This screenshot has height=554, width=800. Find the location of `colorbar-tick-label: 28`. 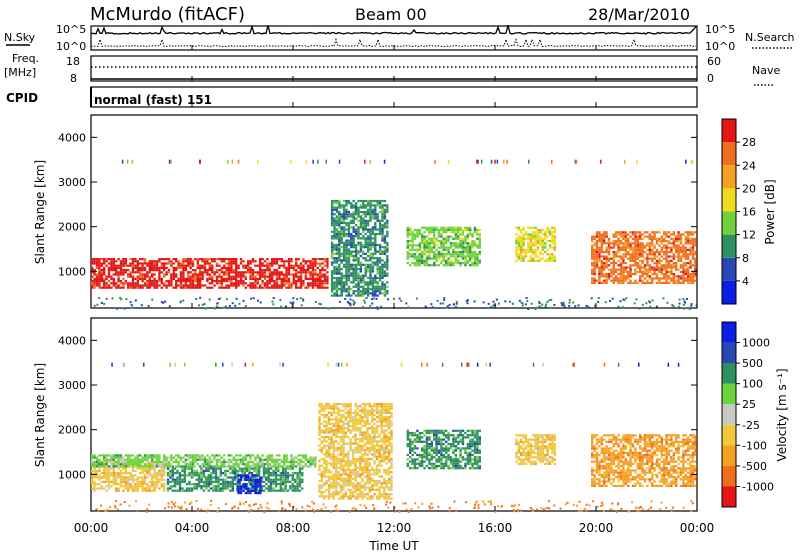

colorbar-tick-label: 28 is located at coordinates (749, 142).